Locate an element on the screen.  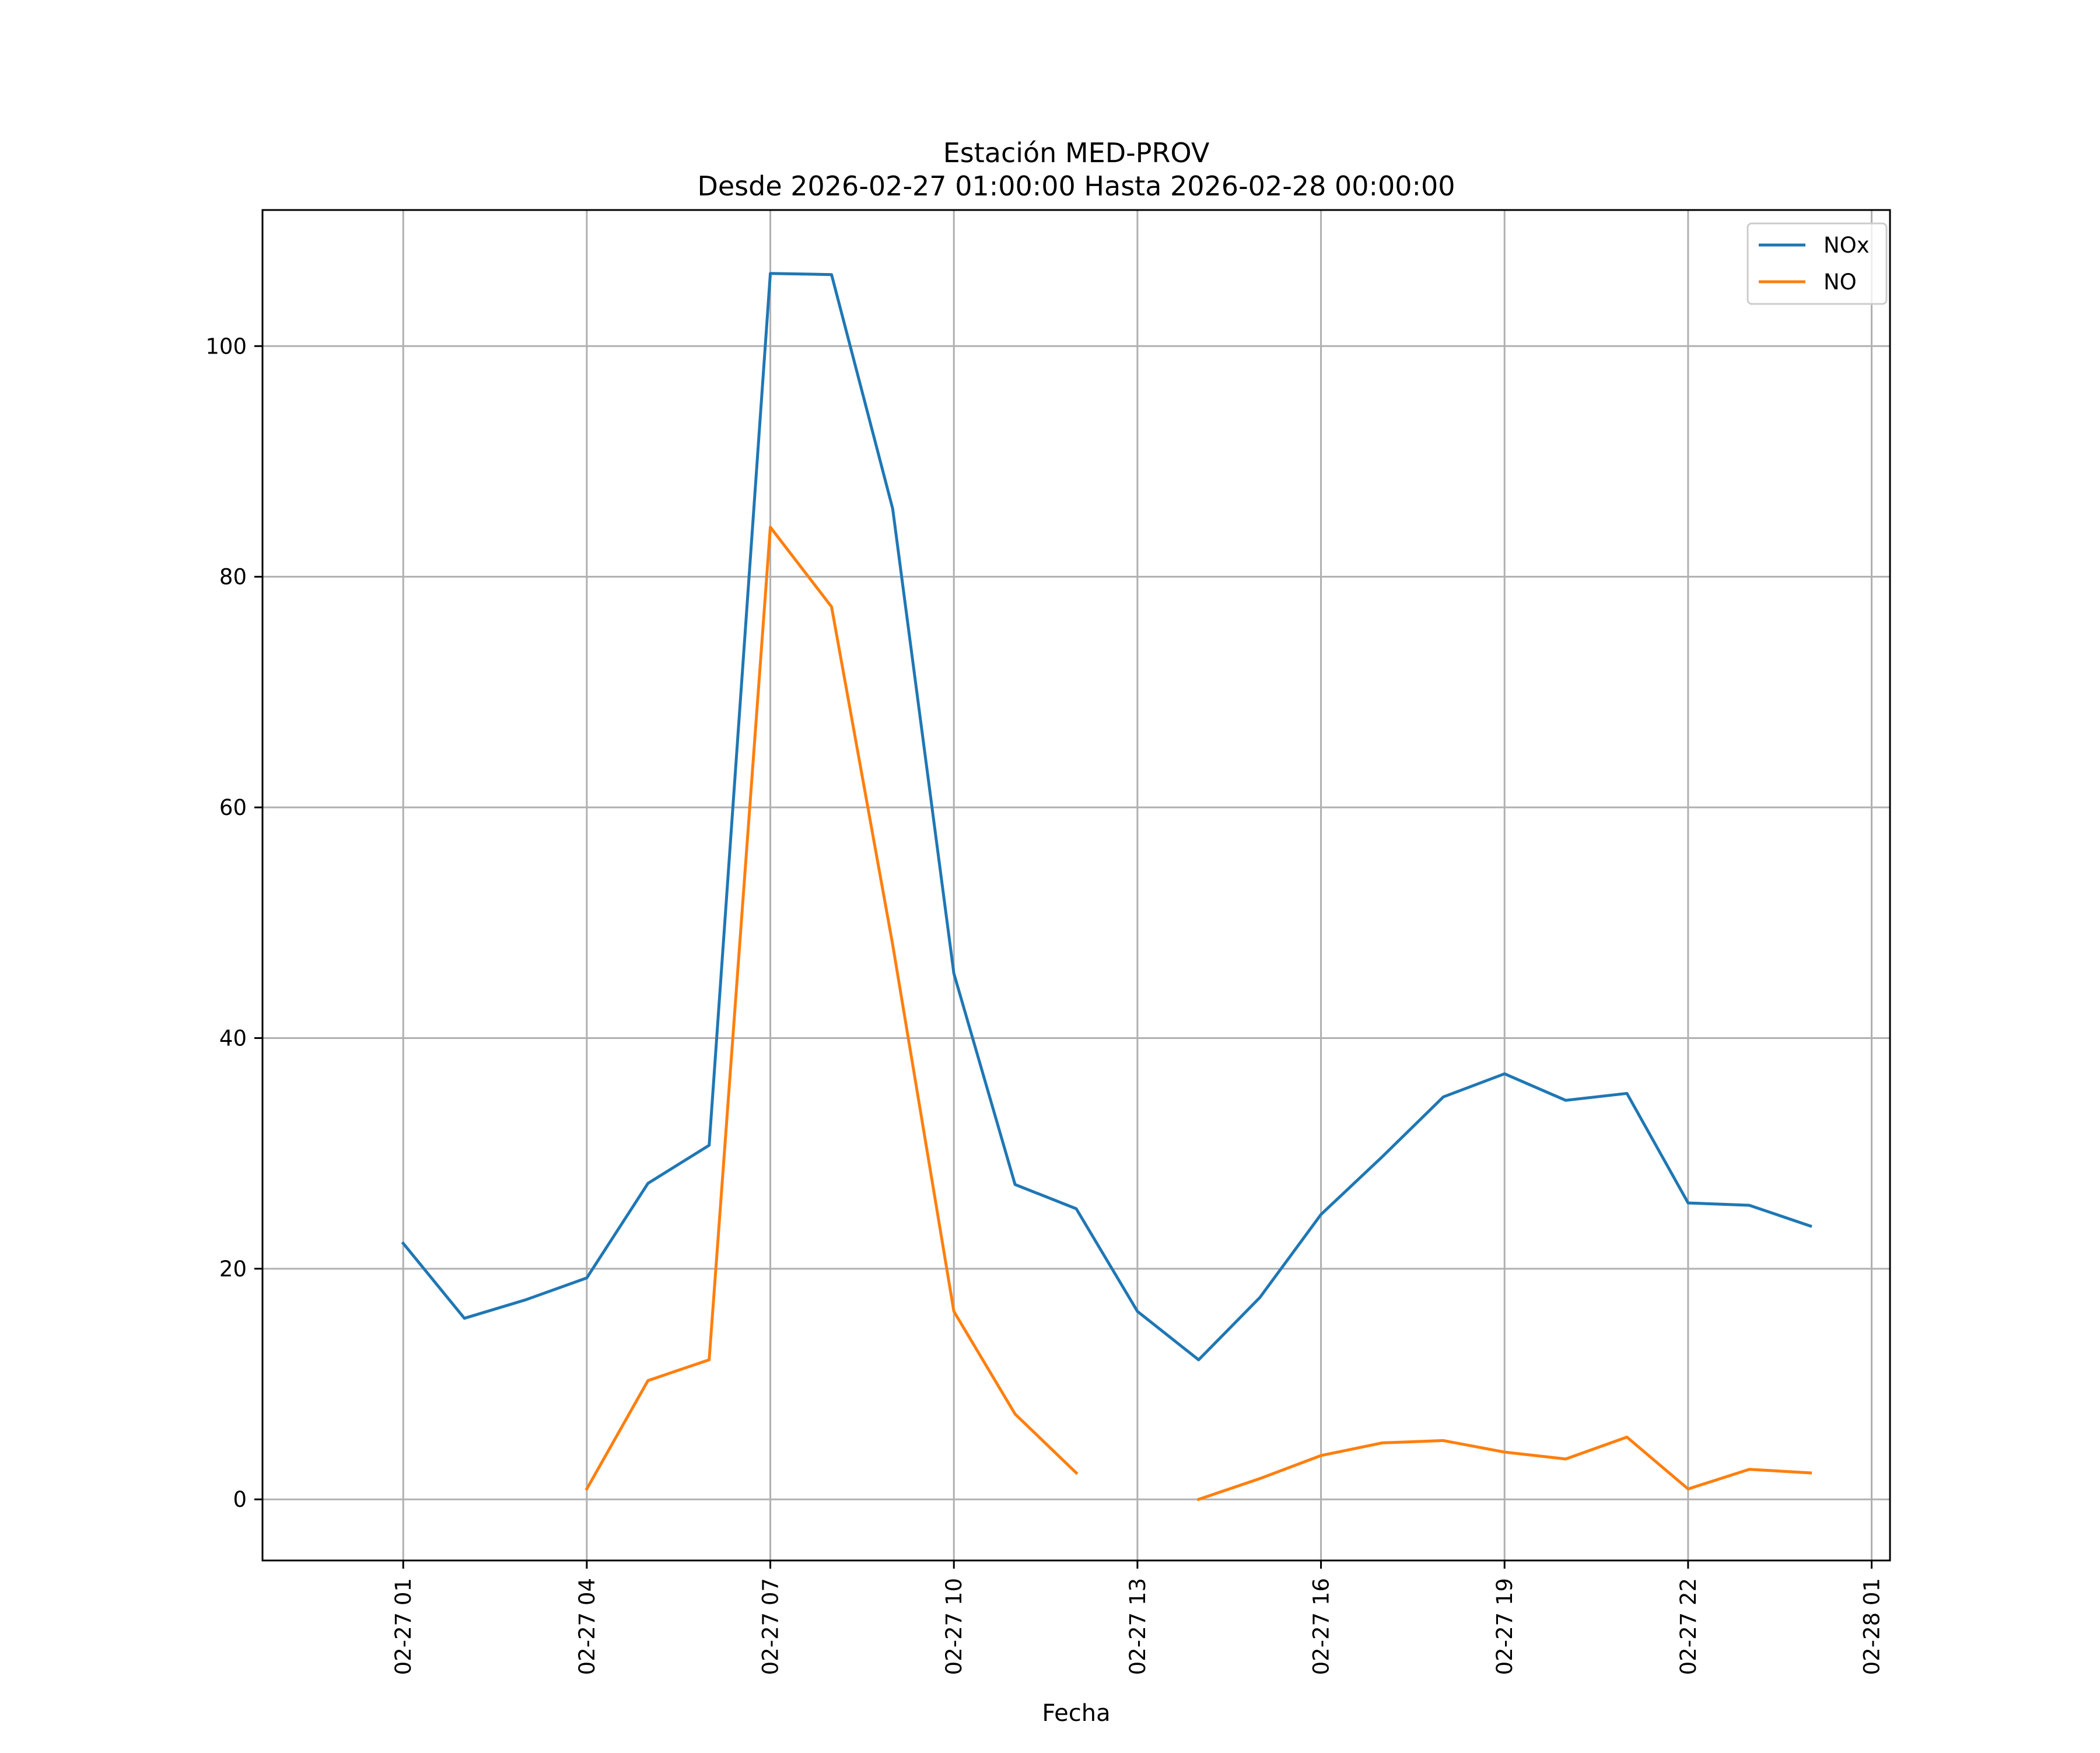
x-tick-label: 02-27 16 is located at coordinates (1321, 1626).